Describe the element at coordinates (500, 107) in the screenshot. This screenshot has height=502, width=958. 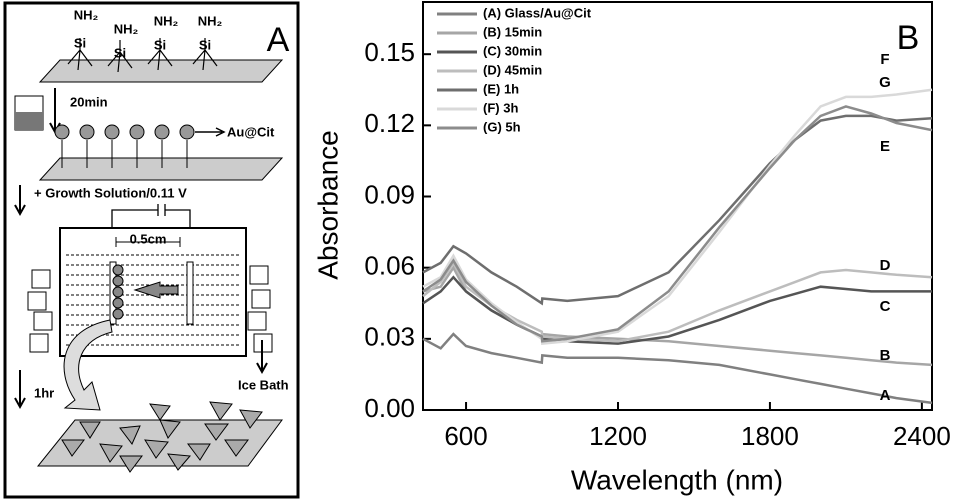
I see `legend-label: (F) 3h` at that location.